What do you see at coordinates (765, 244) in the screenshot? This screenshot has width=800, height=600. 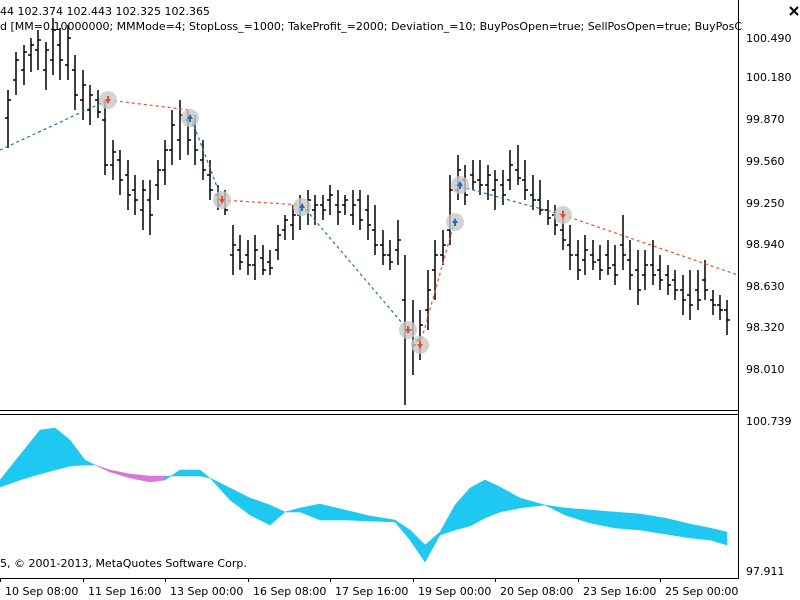 I see `price-tick-label: 98.940` at bounding box center [765, 244].